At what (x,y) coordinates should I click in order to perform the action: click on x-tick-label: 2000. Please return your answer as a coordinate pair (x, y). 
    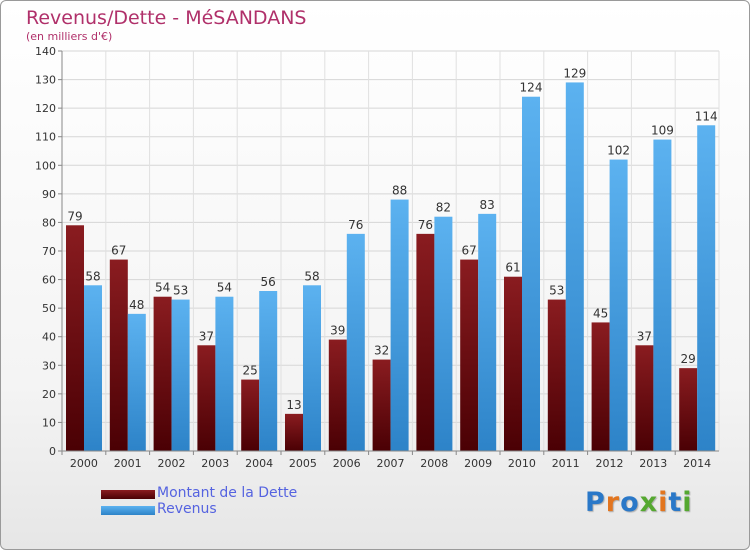
    Looking at the image, I should click on (84, 463).